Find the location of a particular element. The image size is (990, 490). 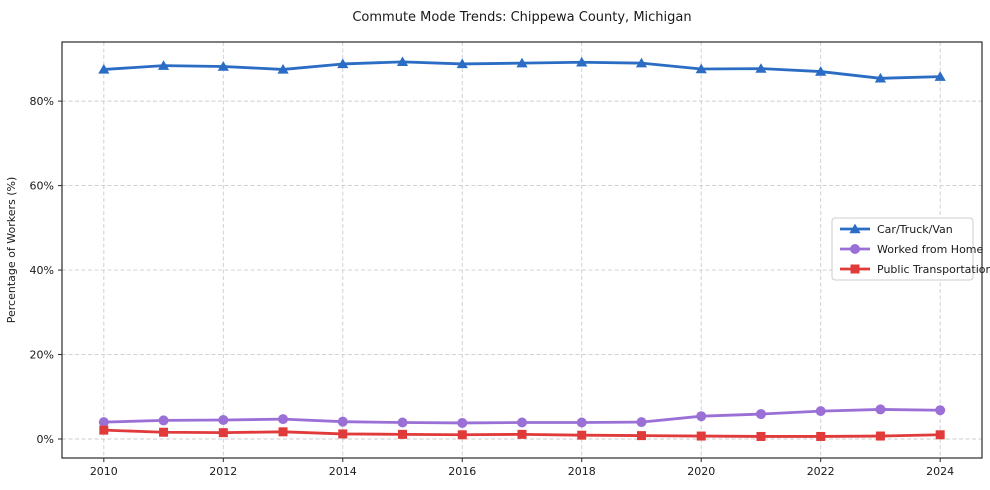

x-tick-label: 2012 is located at coordinates (223, 471).